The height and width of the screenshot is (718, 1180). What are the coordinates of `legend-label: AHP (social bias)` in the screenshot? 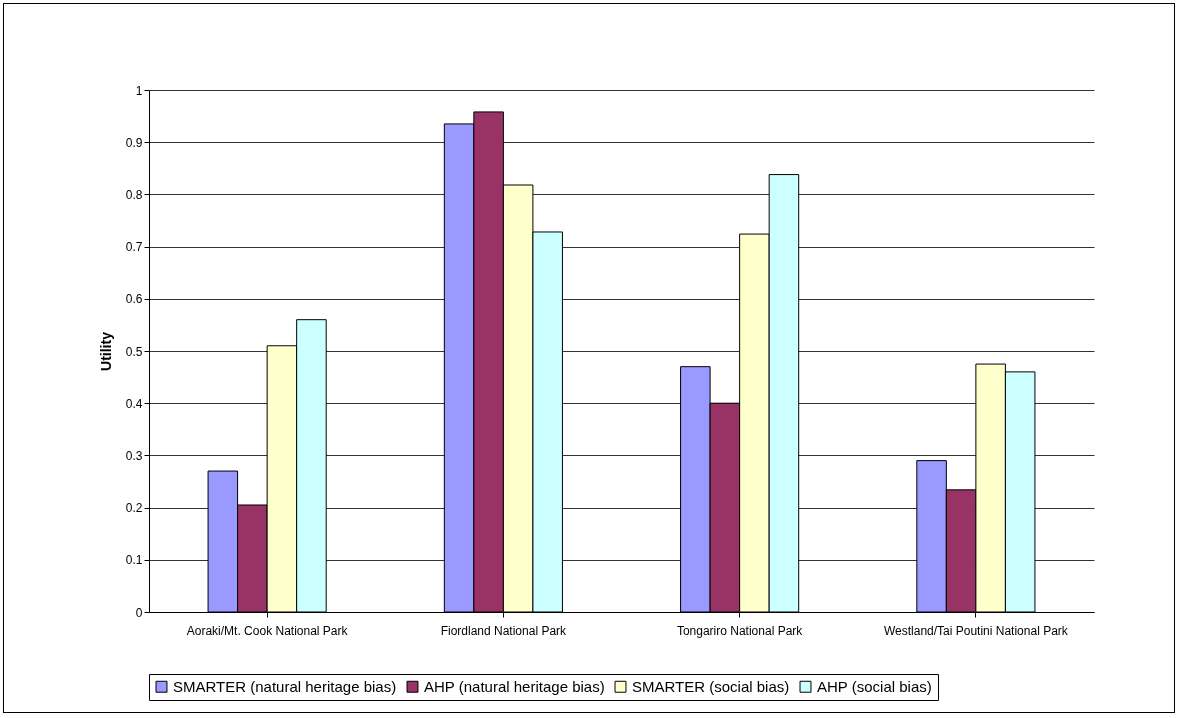 It's located at (874, 686).